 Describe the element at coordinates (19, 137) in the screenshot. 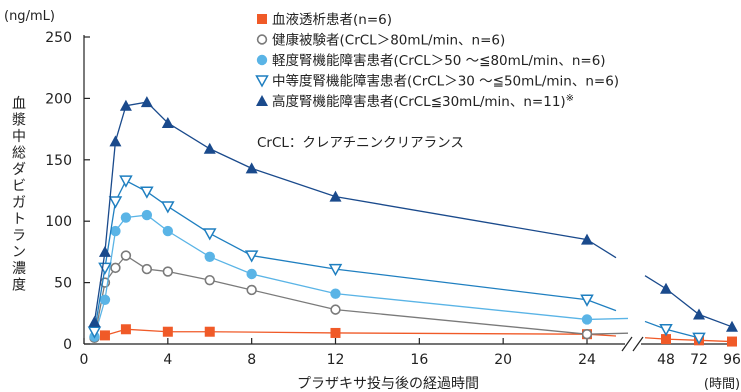

I see `y-axis-title-char: 中` at that location.